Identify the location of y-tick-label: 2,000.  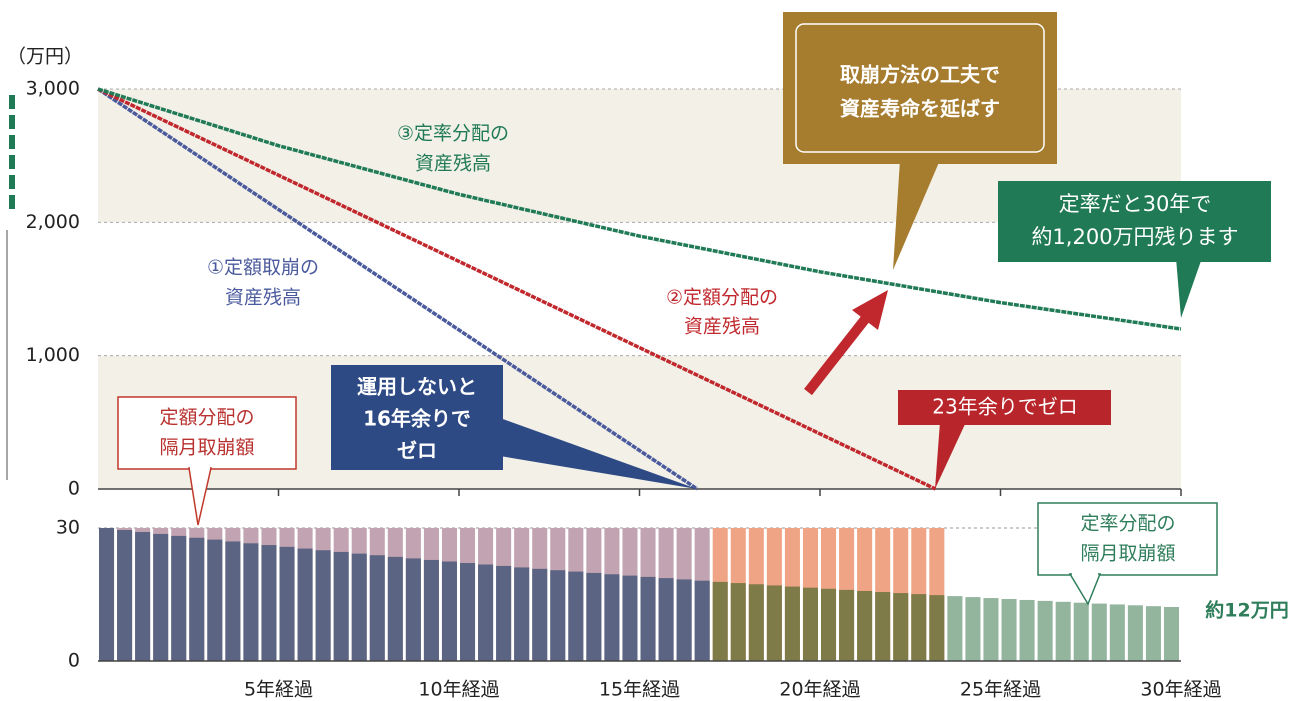
(53, 222).